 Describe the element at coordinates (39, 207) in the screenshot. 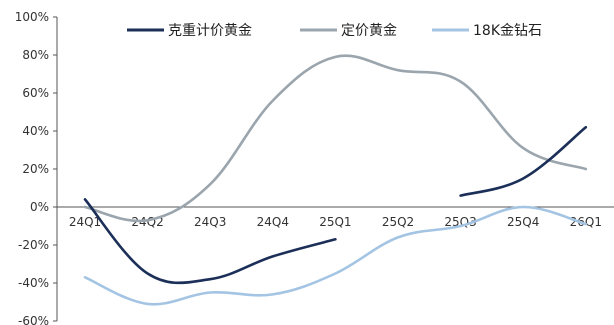

I see `y-tick-label: 0%` at that location.